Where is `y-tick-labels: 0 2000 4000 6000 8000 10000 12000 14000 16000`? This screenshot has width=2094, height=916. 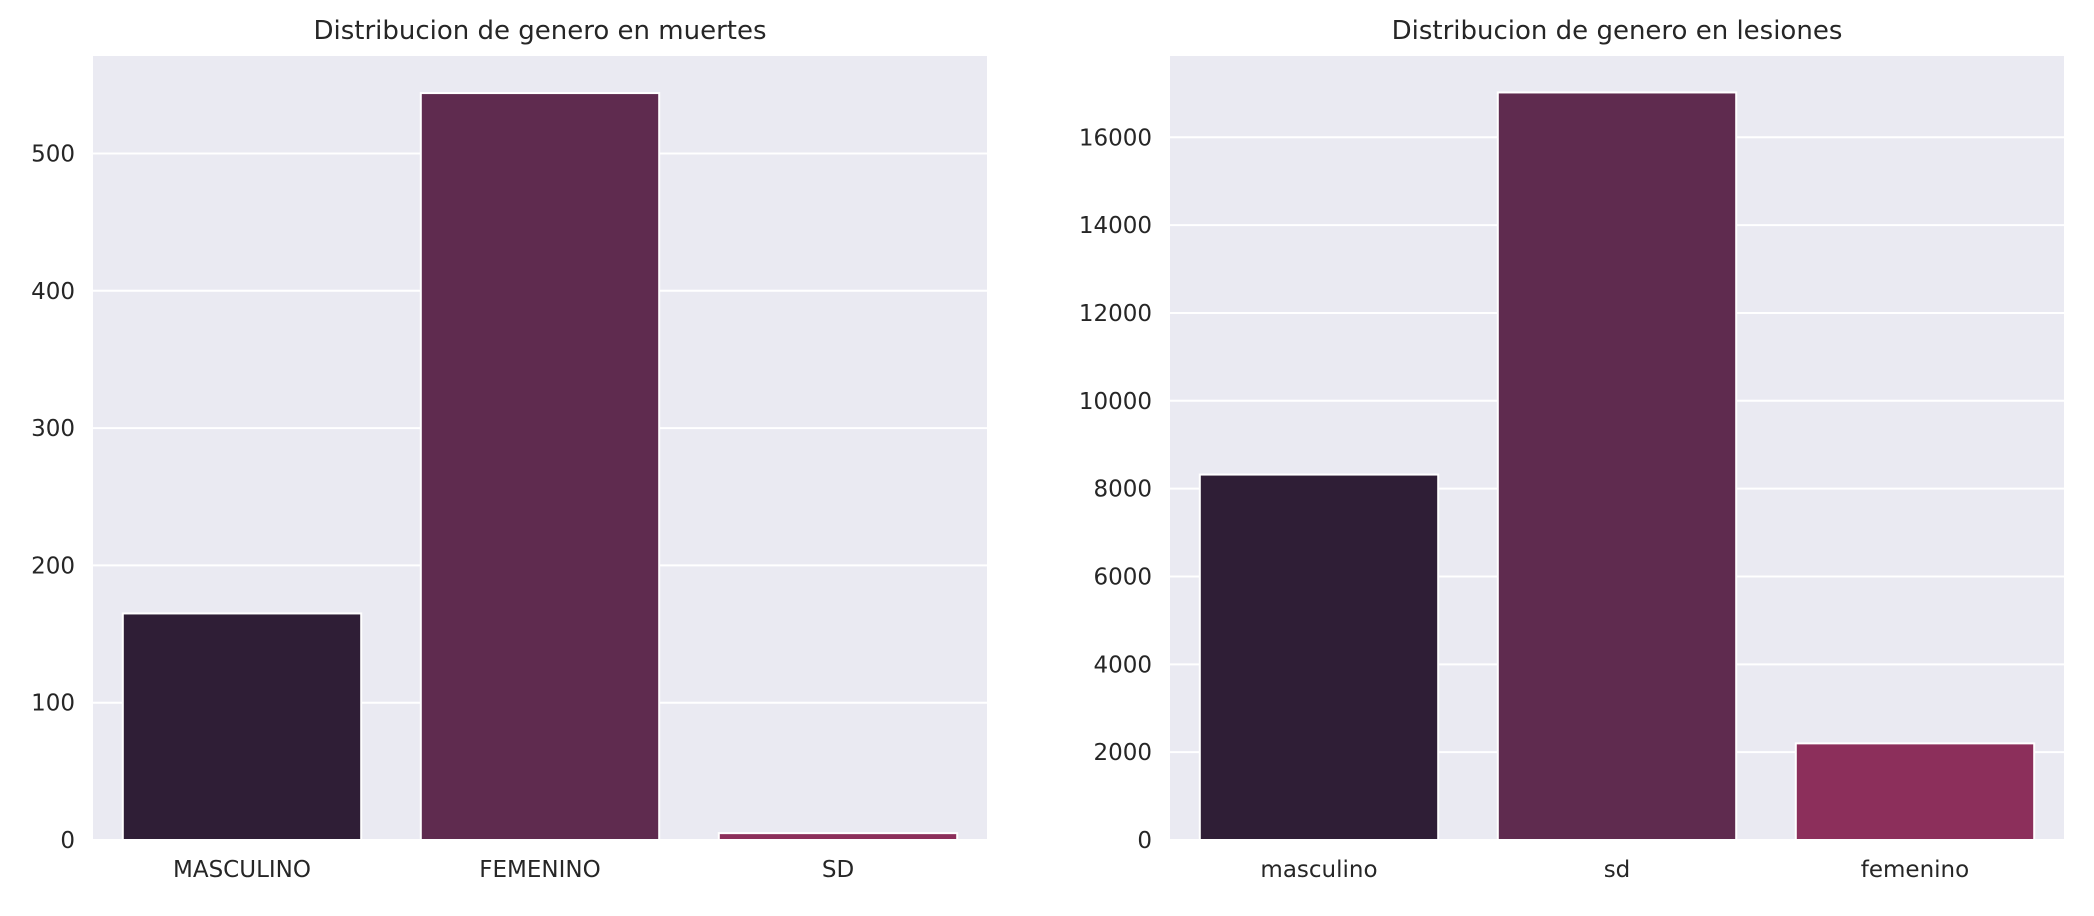
y-tick-labels: 0 2000 4000 6000 8000 10000 12000 14000 16000 is located at coordinates (1115, 489).